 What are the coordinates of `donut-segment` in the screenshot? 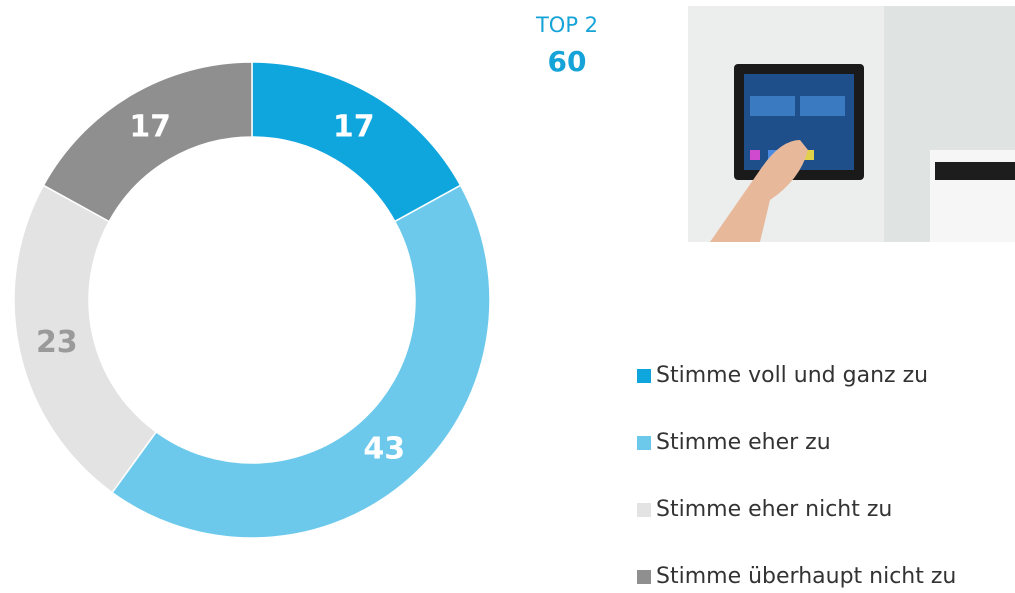 It's located at (147, 142).